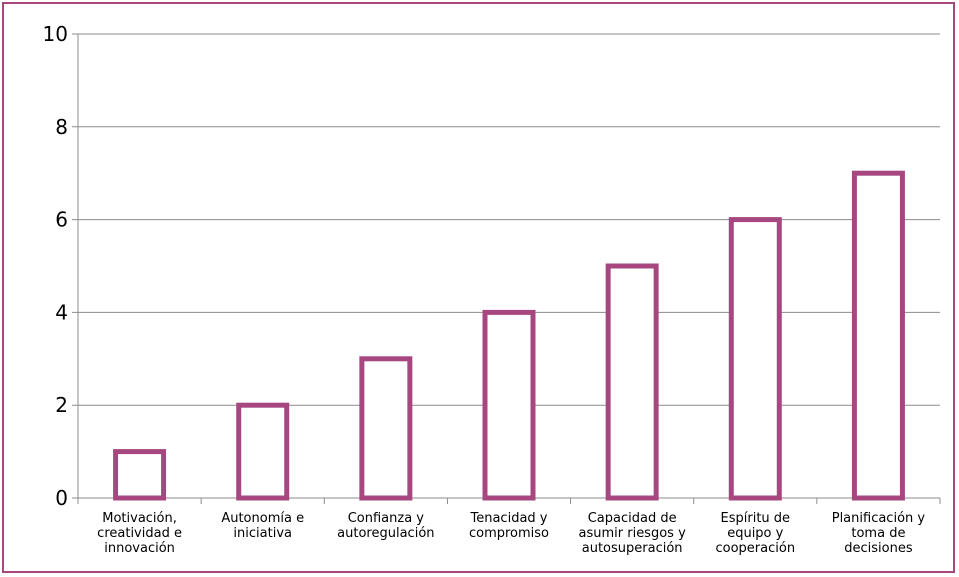 The width and height of the screenshot is (959, 577). Describe the element at coordinates (755, 548) in the screenshot. I see `x-tick-label-line: cooperación` at that location.